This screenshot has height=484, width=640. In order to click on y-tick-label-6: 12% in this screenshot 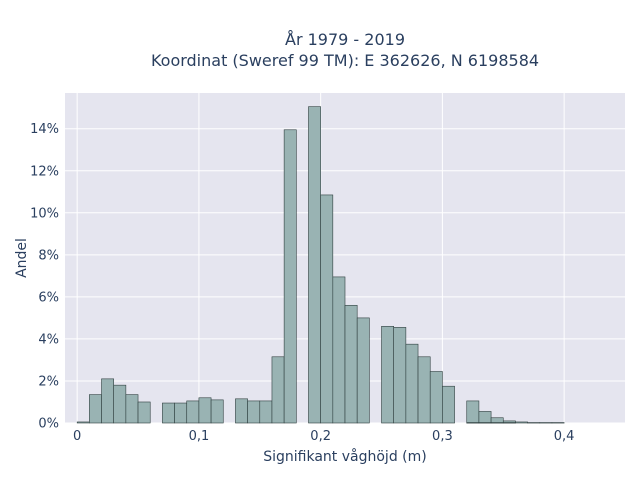, I will do `click(44, 171)`.